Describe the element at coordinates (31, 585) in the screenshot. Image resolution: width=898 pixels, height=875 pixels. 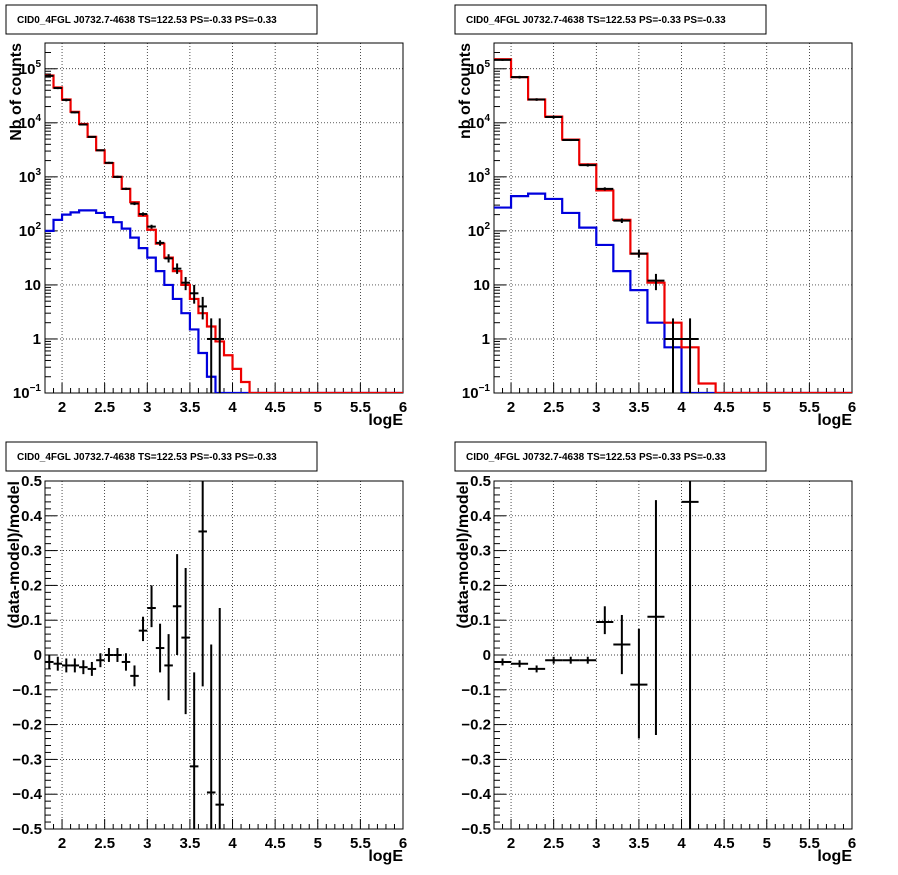
I see `y-tick-label: 0.2` at that location.